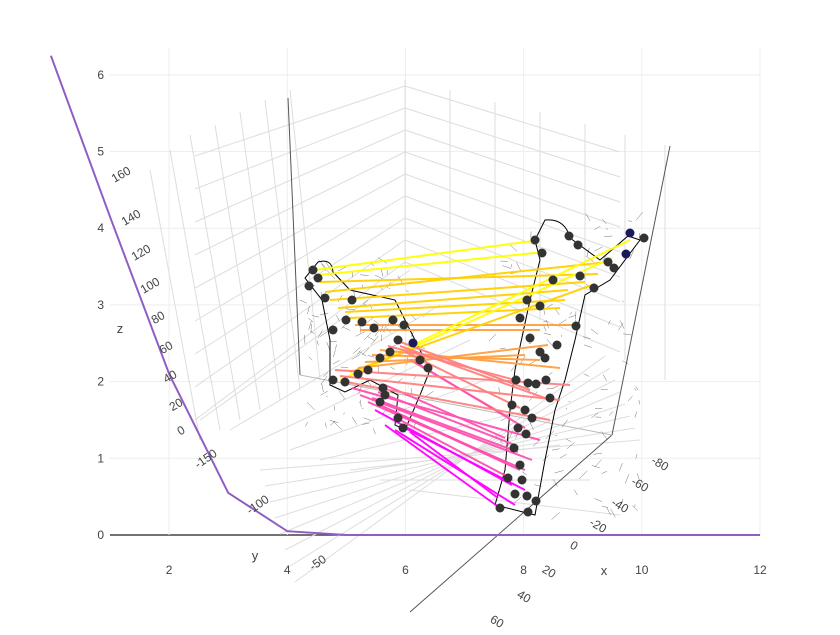 Image resolution: width=840 pixels, height=635 pixels. Describe the element at coordinates (255, 555) in the screenshot. I see `y-axis-3d-title: y` at that location.